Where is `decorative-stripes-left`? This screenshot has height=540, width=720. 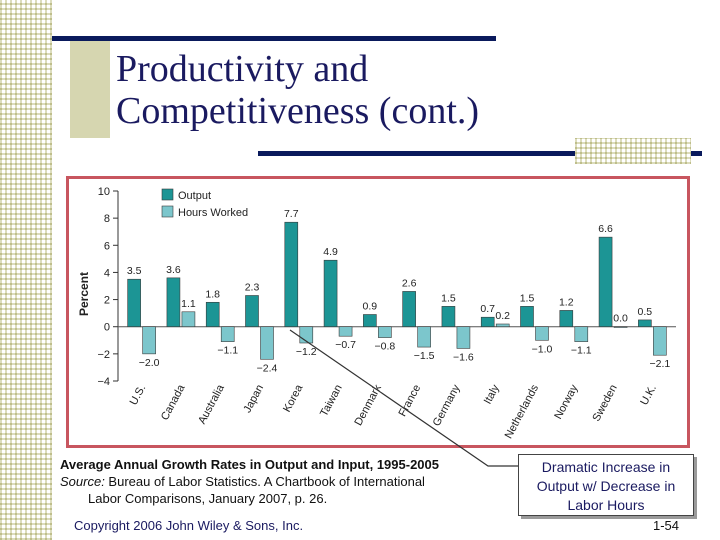
decorative-stripes-left is located at coordinates (26, 270).